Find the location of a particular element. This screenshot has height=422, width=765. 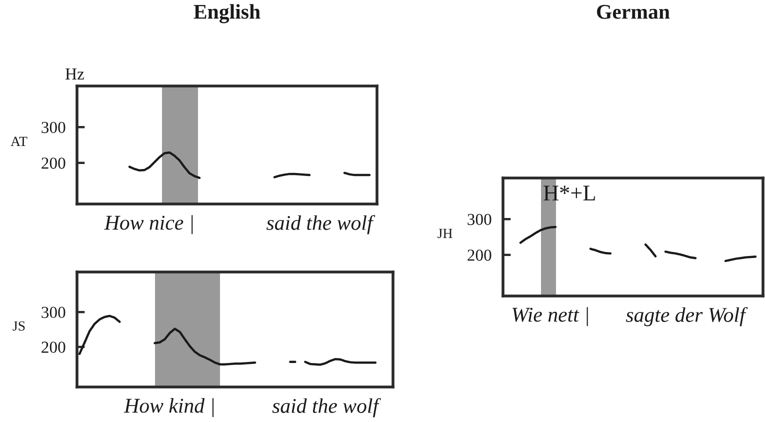

annotation: H*+L is located at coordinates (569, 193).